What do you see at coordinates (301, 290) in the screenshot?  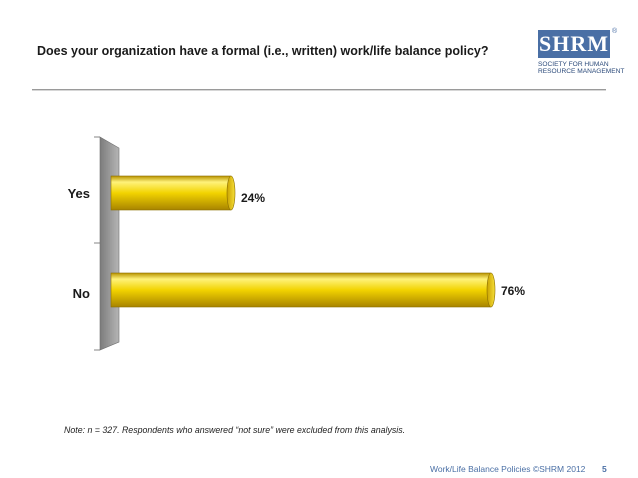 I see `bar-no` at bounding box center [301, 290].